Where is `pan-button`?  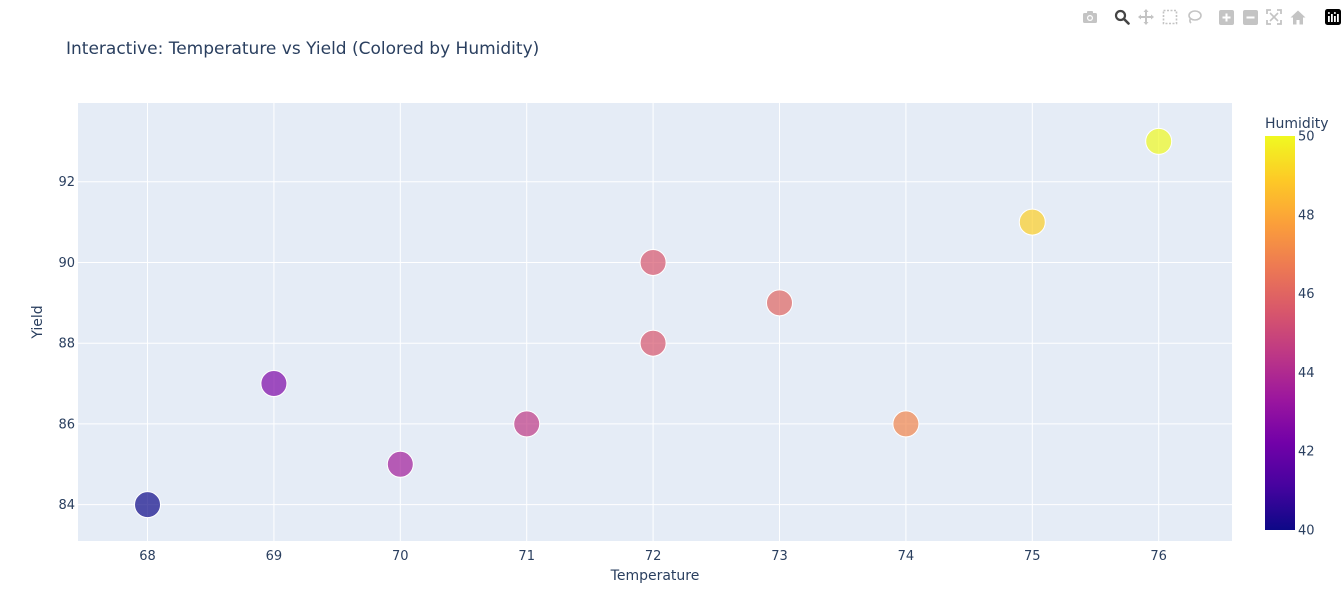 pan-button is located at coordinates (1146, 17).